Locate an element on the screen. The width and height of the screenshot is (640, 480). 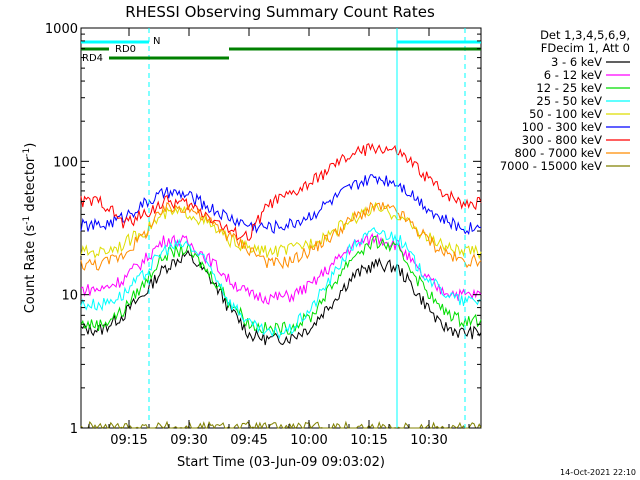
flag-n-label: N is located at coordinates (156, 41).